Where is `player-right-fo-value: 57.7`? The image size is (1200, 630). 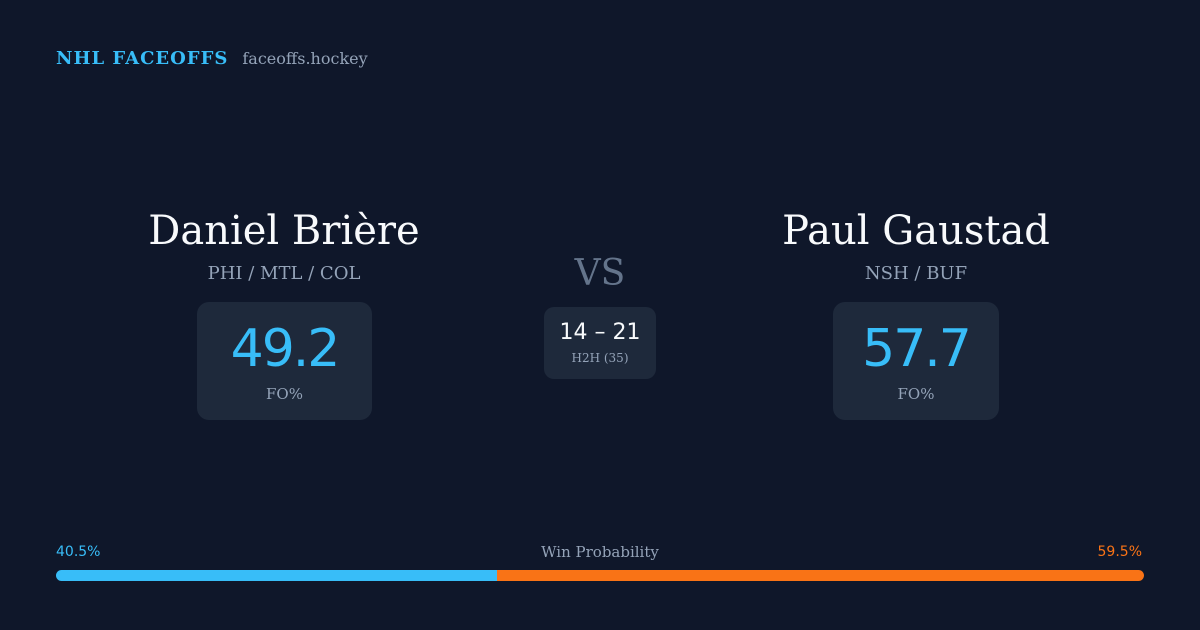 player-right-fo-value: 57.7 is located at coordinates (917, 349).